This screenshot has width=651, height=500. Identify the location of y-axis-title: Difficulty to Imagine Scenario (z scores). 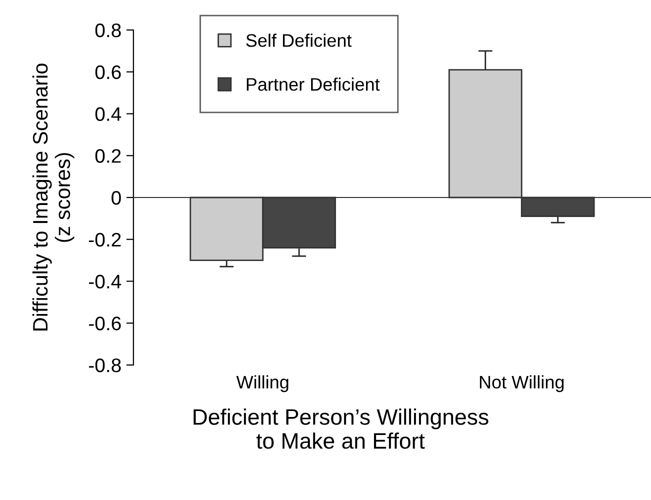
(53, 197).